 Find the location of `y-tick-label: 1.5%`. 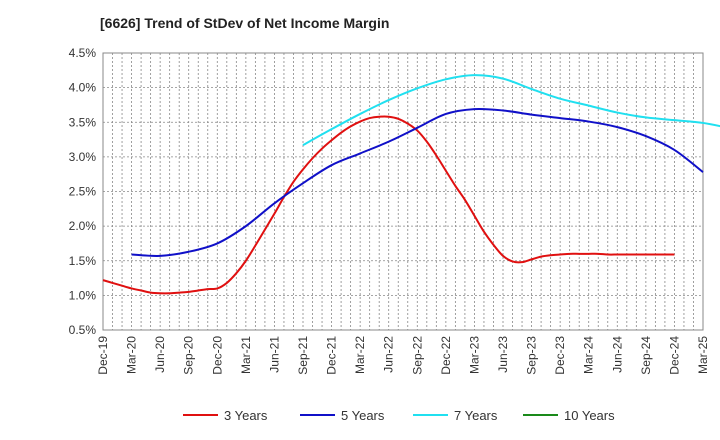

y-tick-label: 1.5% is located at coordinates (83, 261).